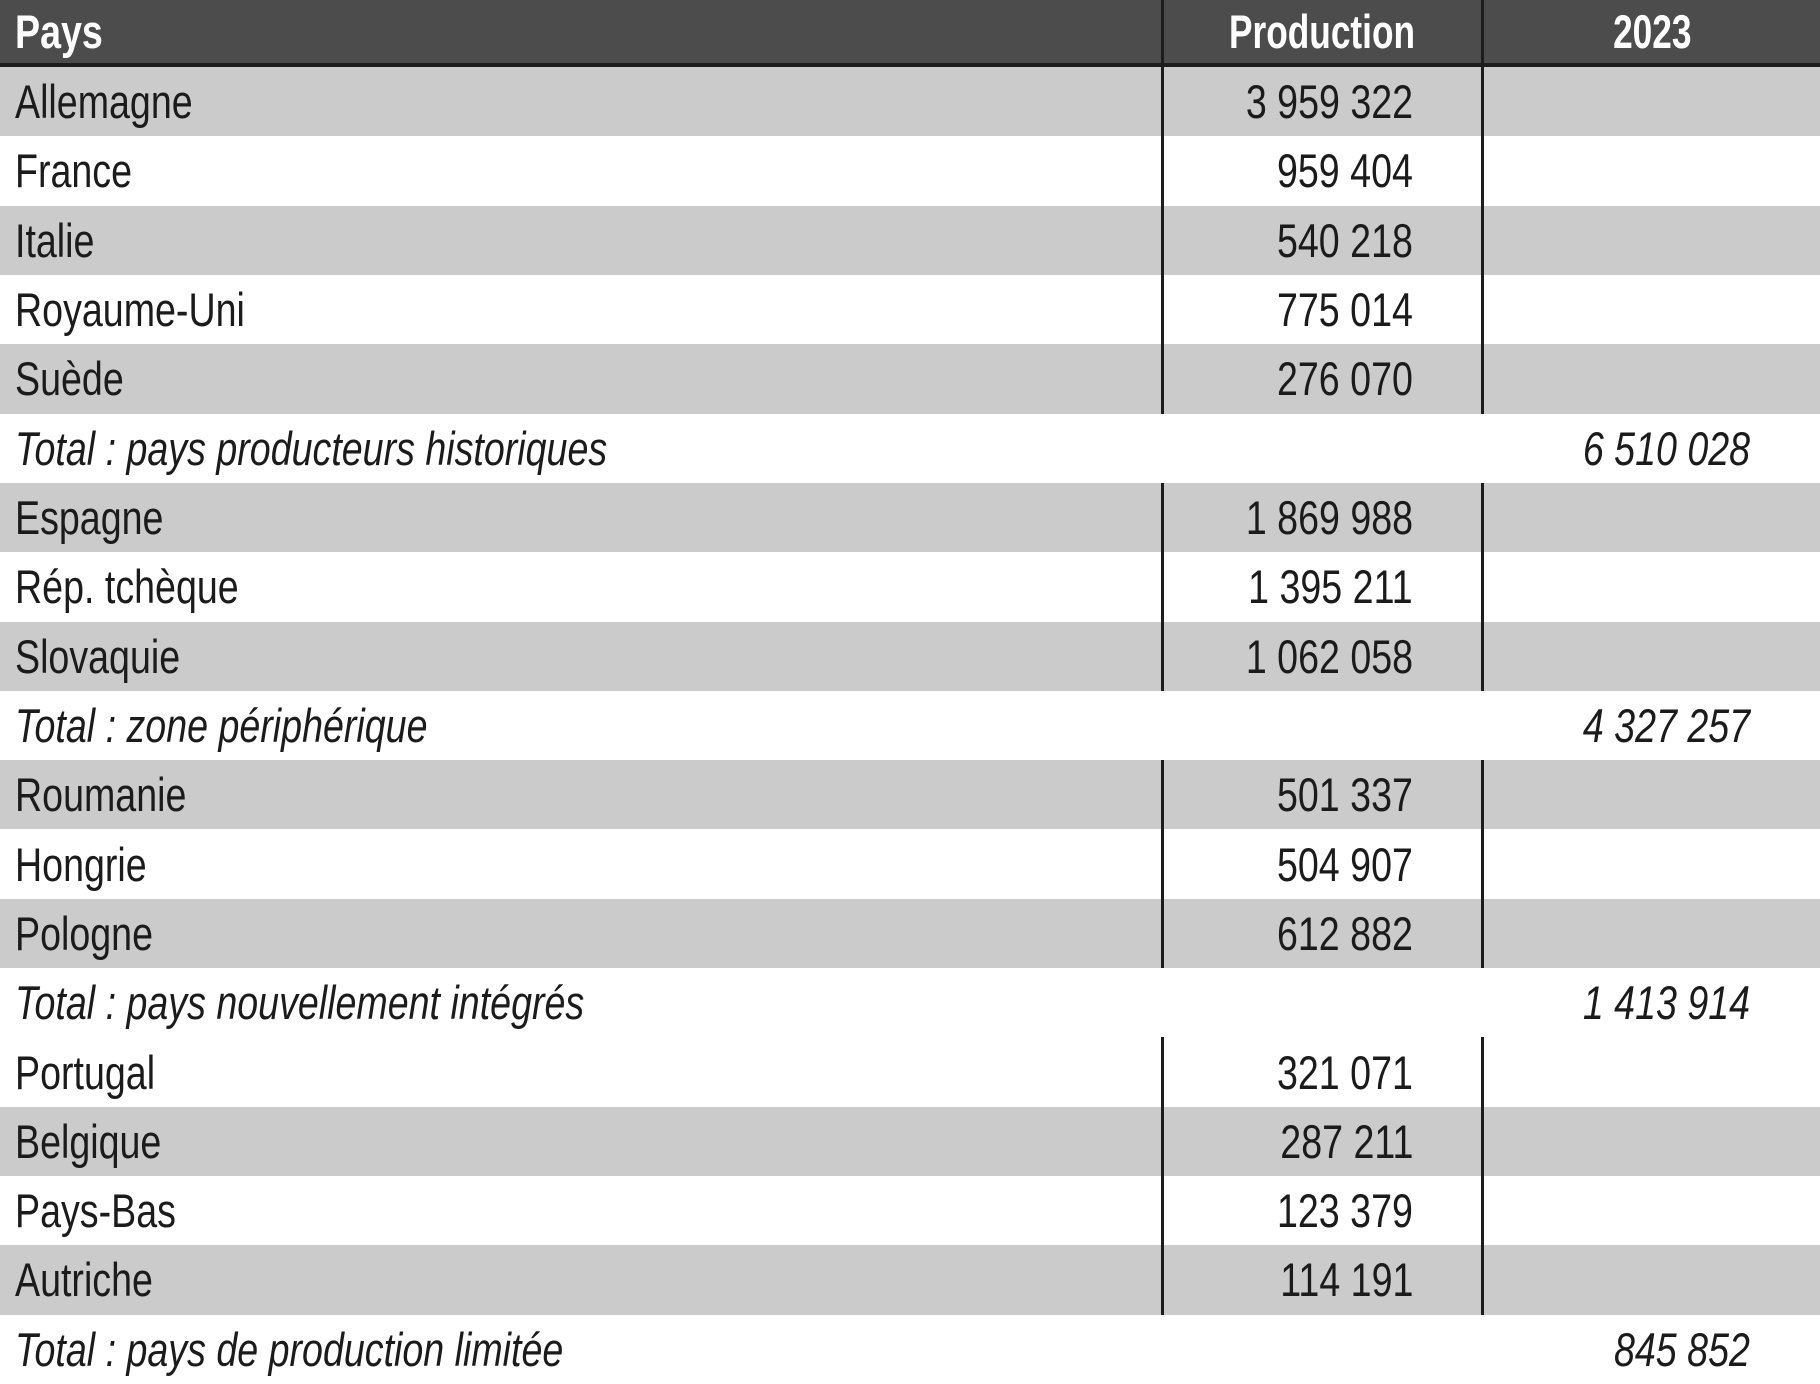 This screenshot has height=1384, width=1820. Describe the element at coordinates (221, 725) in the screenshot. I see `total-label: Total : zone périphérique` at that location.